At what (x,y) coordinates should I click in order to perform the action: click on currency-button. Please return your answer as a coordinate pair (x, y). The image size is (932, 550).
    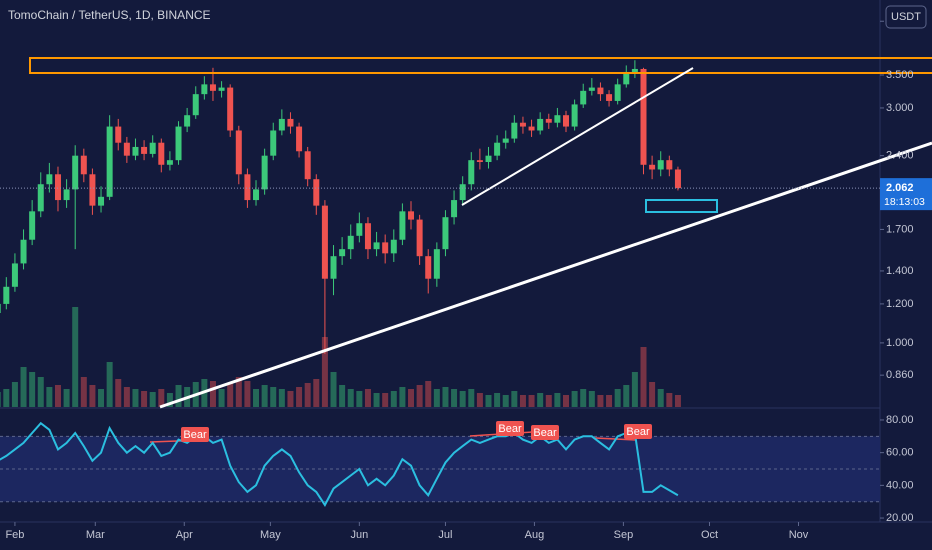
    Looking at the image, I should click on (906, 17).